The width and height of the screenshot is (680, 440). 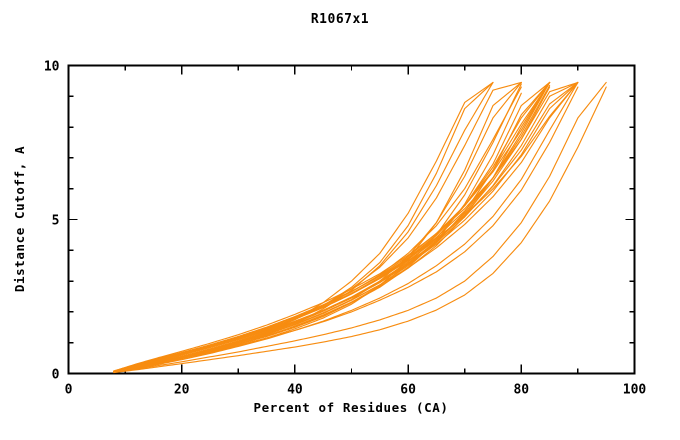 I want to click on x-tick-label: 0, so click(x=69, y=390).